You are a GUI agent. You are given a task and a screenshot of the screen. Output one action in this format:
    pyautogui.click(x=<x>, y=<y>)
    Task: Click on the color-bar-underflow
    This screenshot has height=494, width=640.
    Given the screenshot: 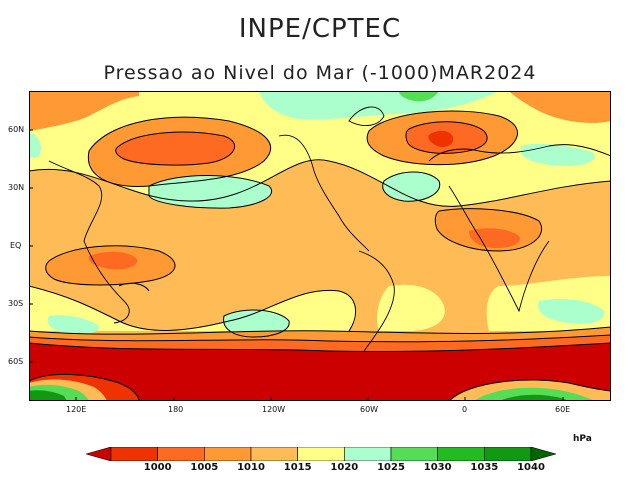 What is the action you would take?
    pyautogui.click(x=99, y=454)
    